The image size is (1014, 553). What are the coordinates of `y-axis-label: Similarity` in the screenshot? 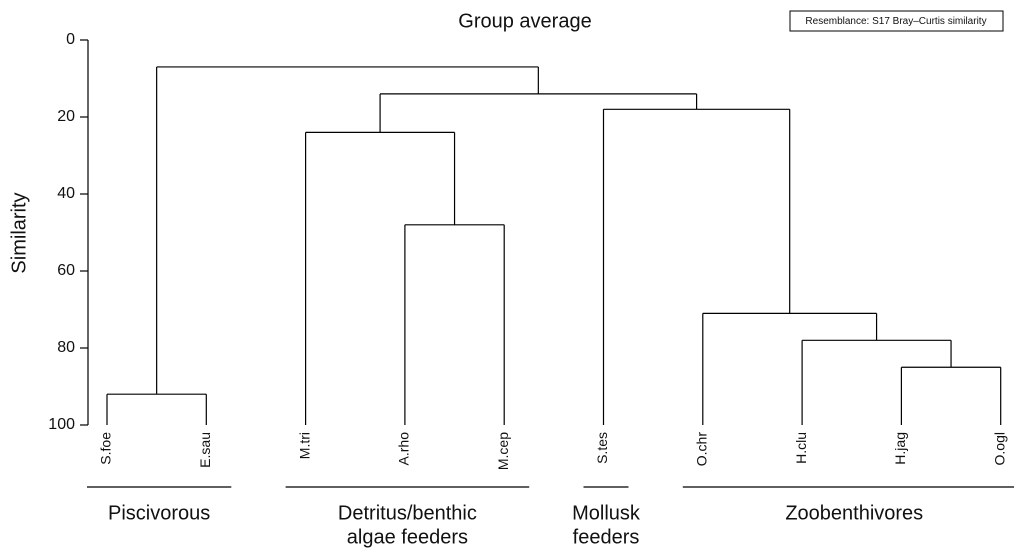 It's located at (19, 232).